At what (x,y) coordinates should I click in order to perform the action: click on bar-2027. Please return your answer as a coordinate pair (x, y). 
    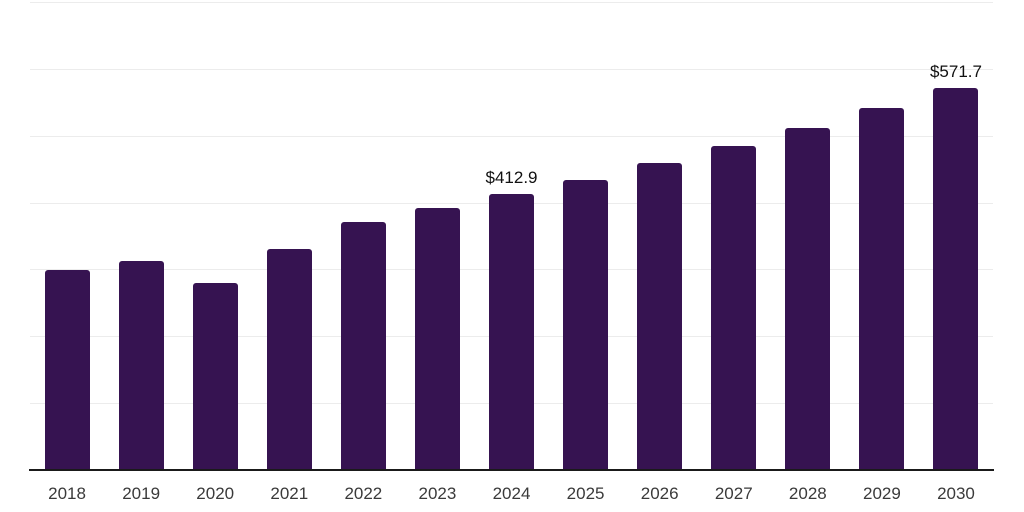
    Looking at the image, I should click on (734, 307).